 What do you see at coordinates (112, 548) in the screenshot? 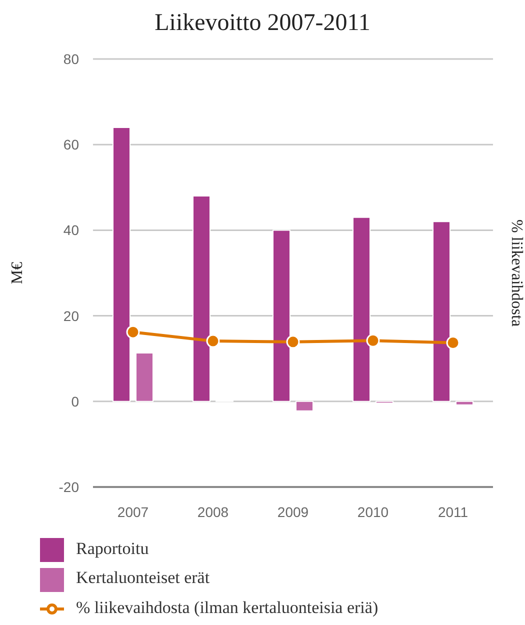
I see `legend-label: Raportoitu` at bounding box center [112, 548].